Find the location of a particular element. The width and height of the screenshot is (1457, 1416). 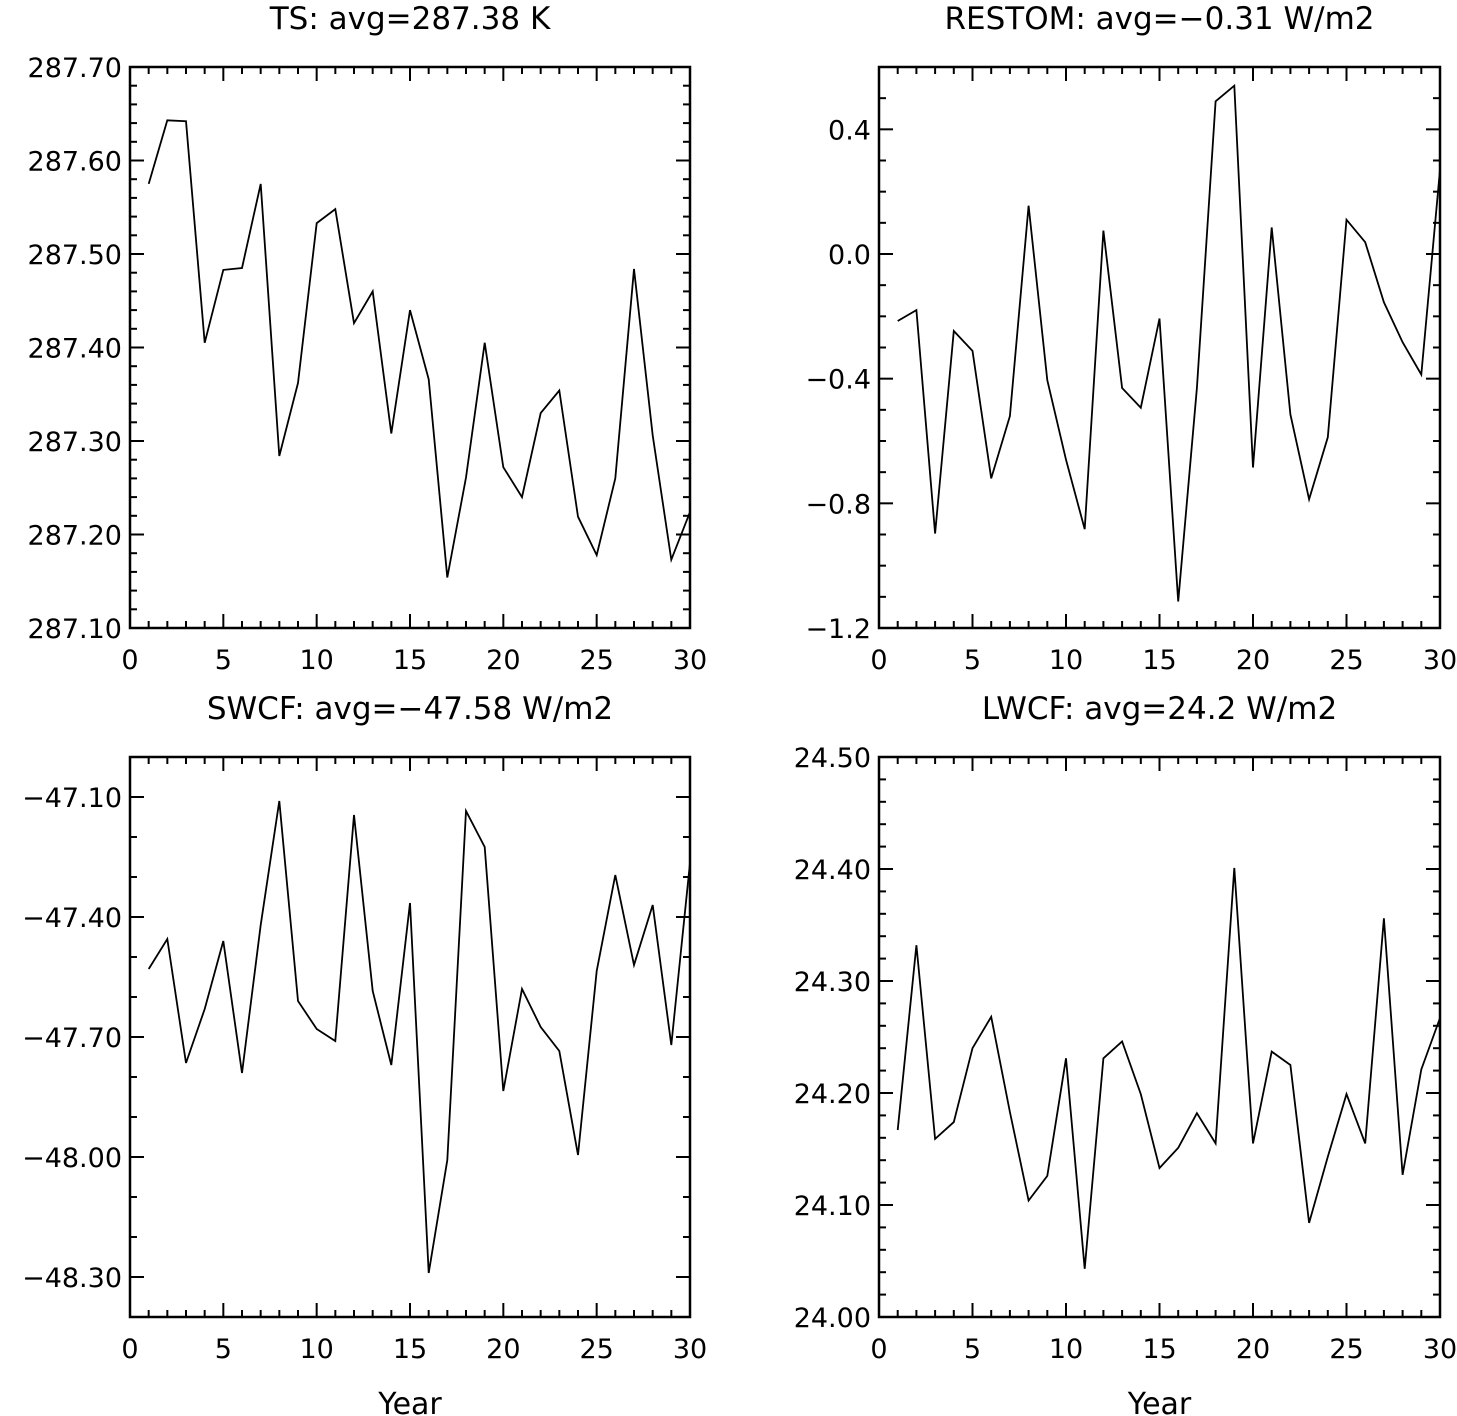

y-tick-label: 24.30 is located at coordinates (832, 982).